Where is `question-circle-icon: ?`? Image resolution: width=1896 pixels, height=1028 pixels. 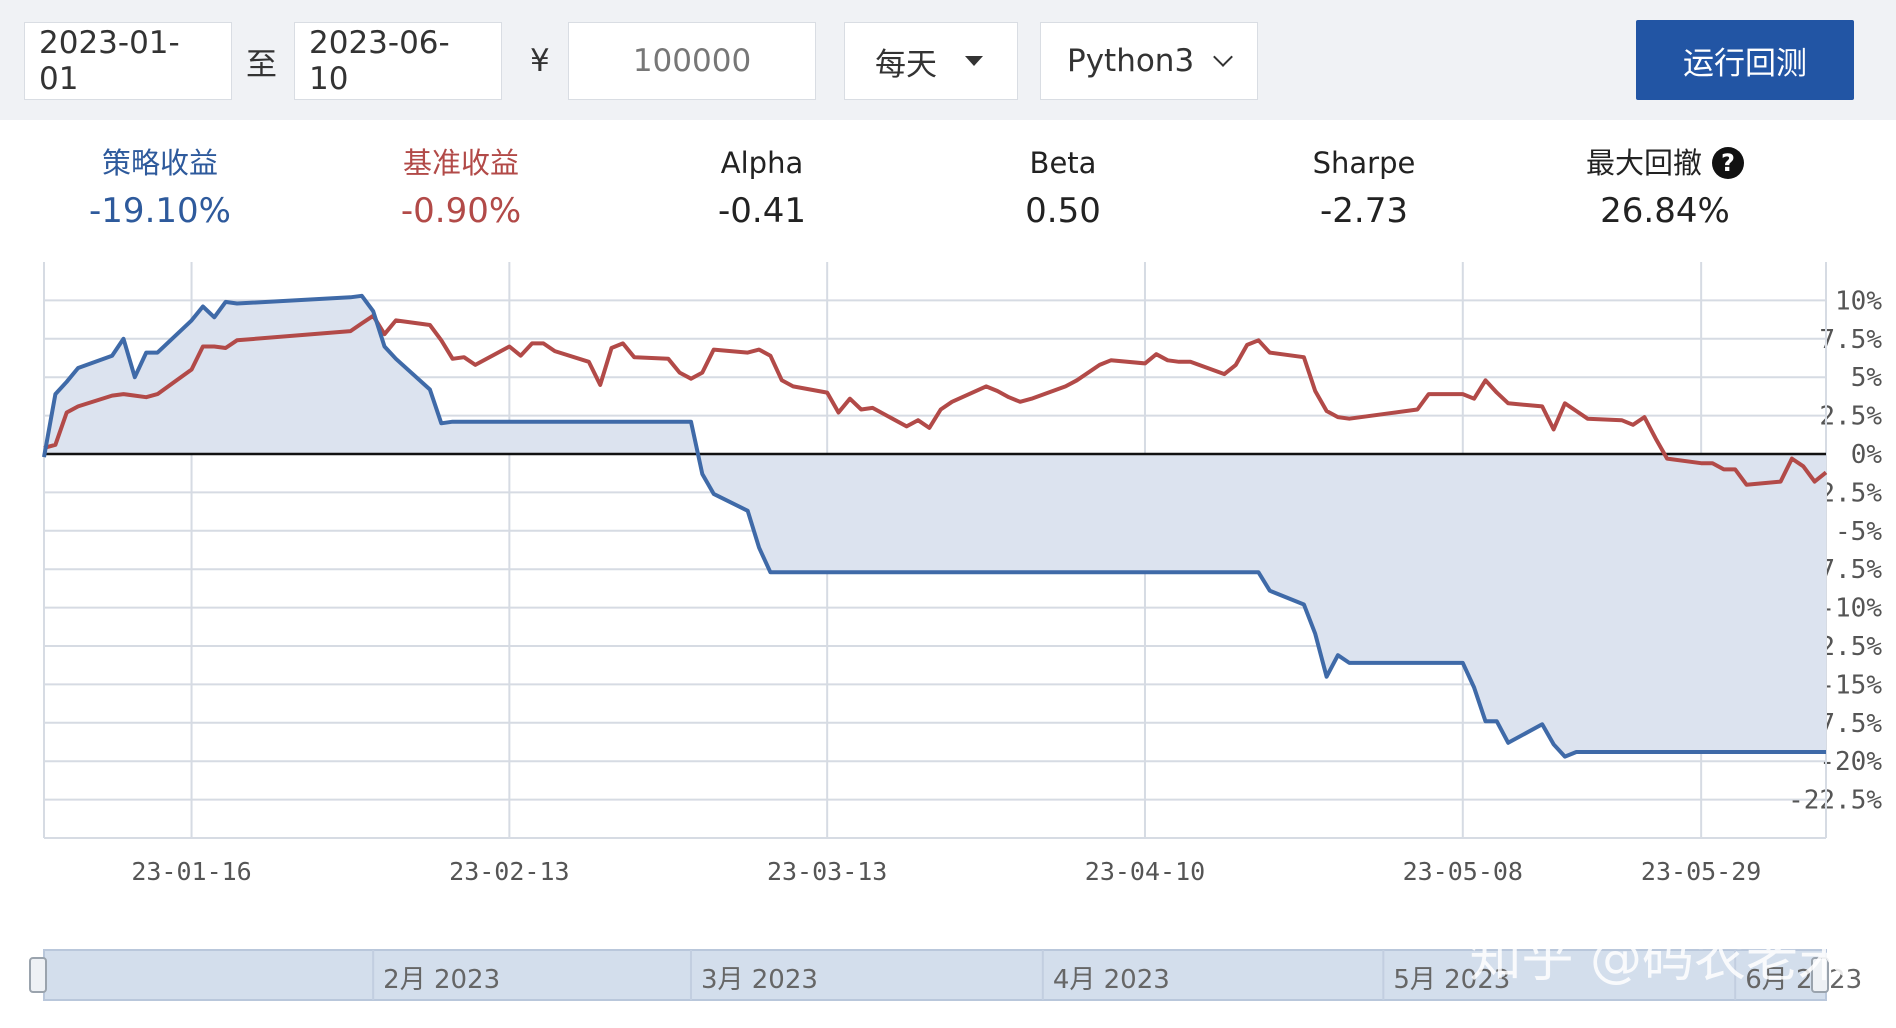 question-circle-icon: ? is located at coordinates (1728, 163).